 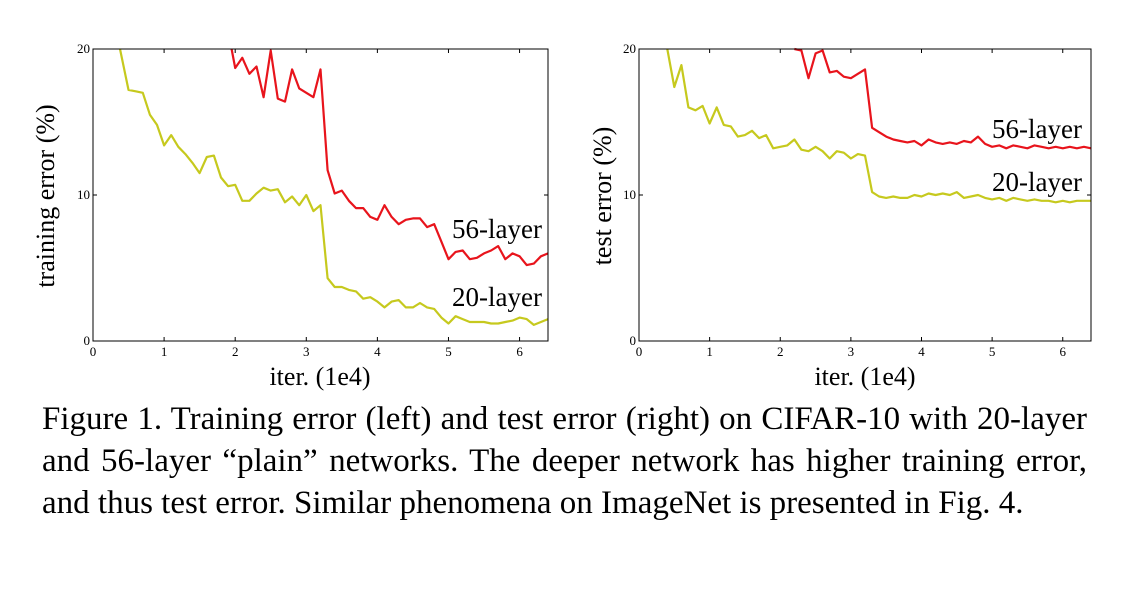 What do you see at coordinates (943, 98) in the screenshot?
I see `right-series-line-56-layer` at bounding box center [943, 98].